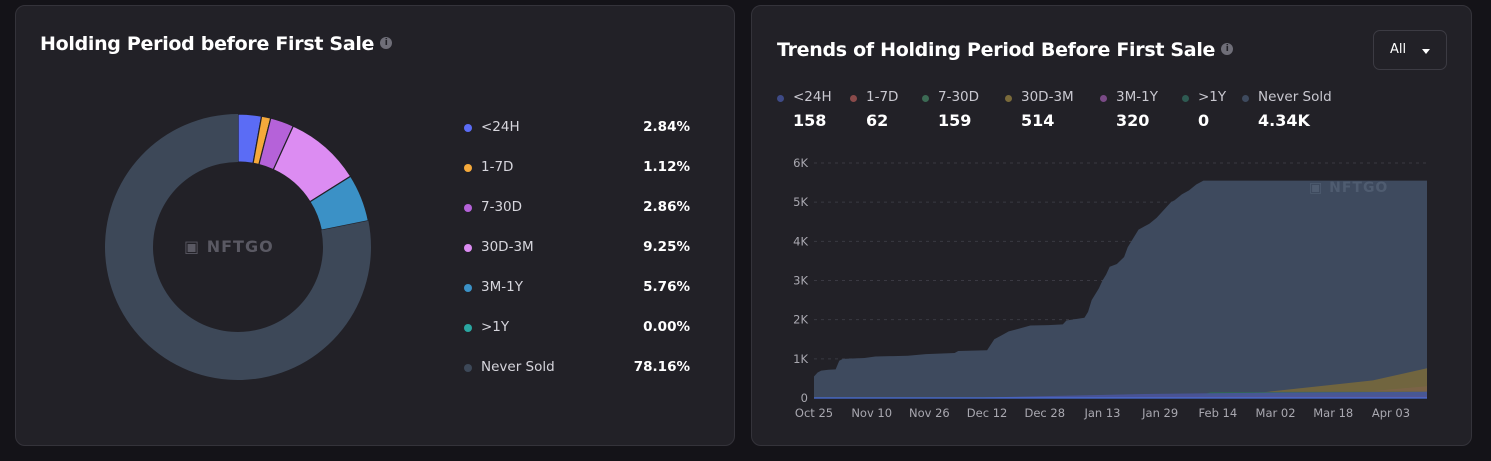 This screenshot has height=461, width=1491. I want to click on legend-item: Never Sold 78.16%, so click(577, 368).